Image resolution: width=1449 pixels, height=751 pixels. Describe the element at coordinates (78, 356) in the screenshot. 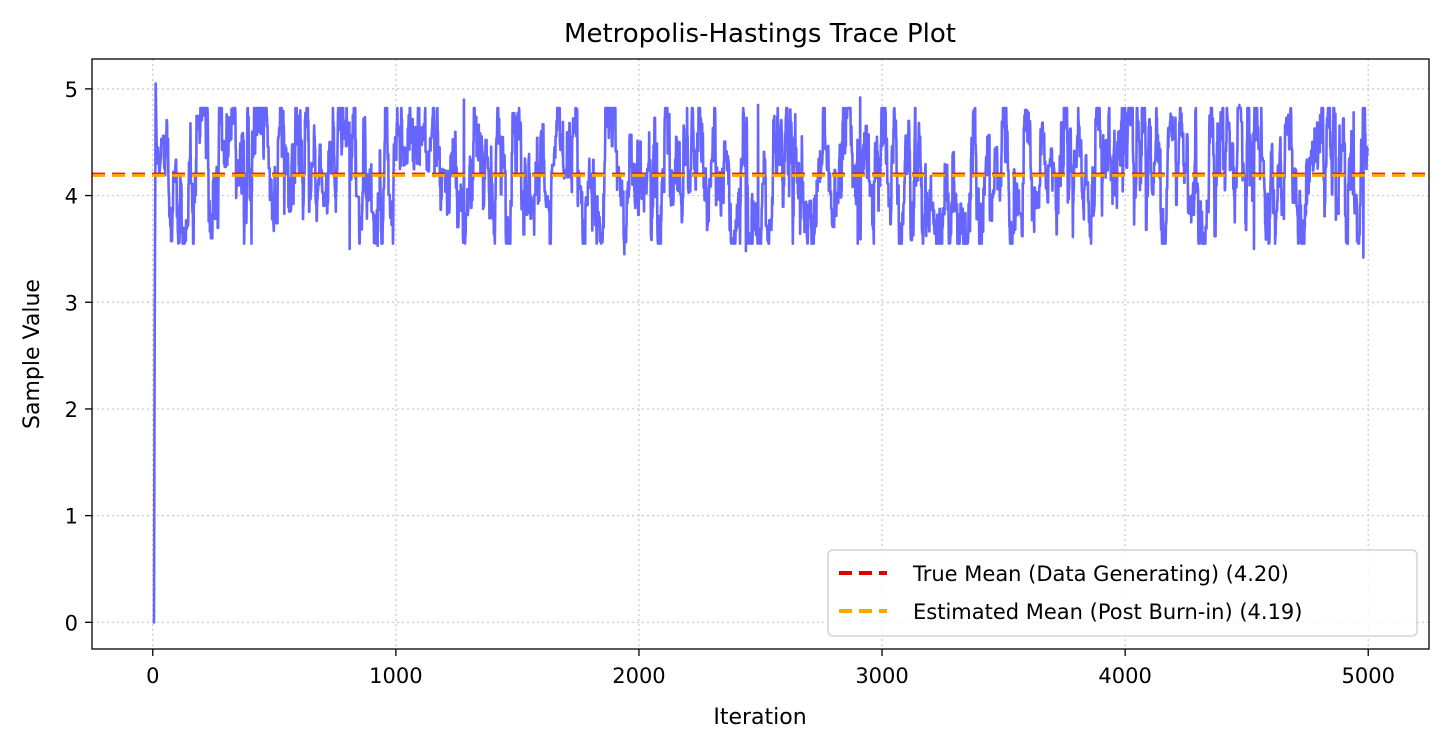

I see `y-axis: 0 1 2 3 4 5` at that location.